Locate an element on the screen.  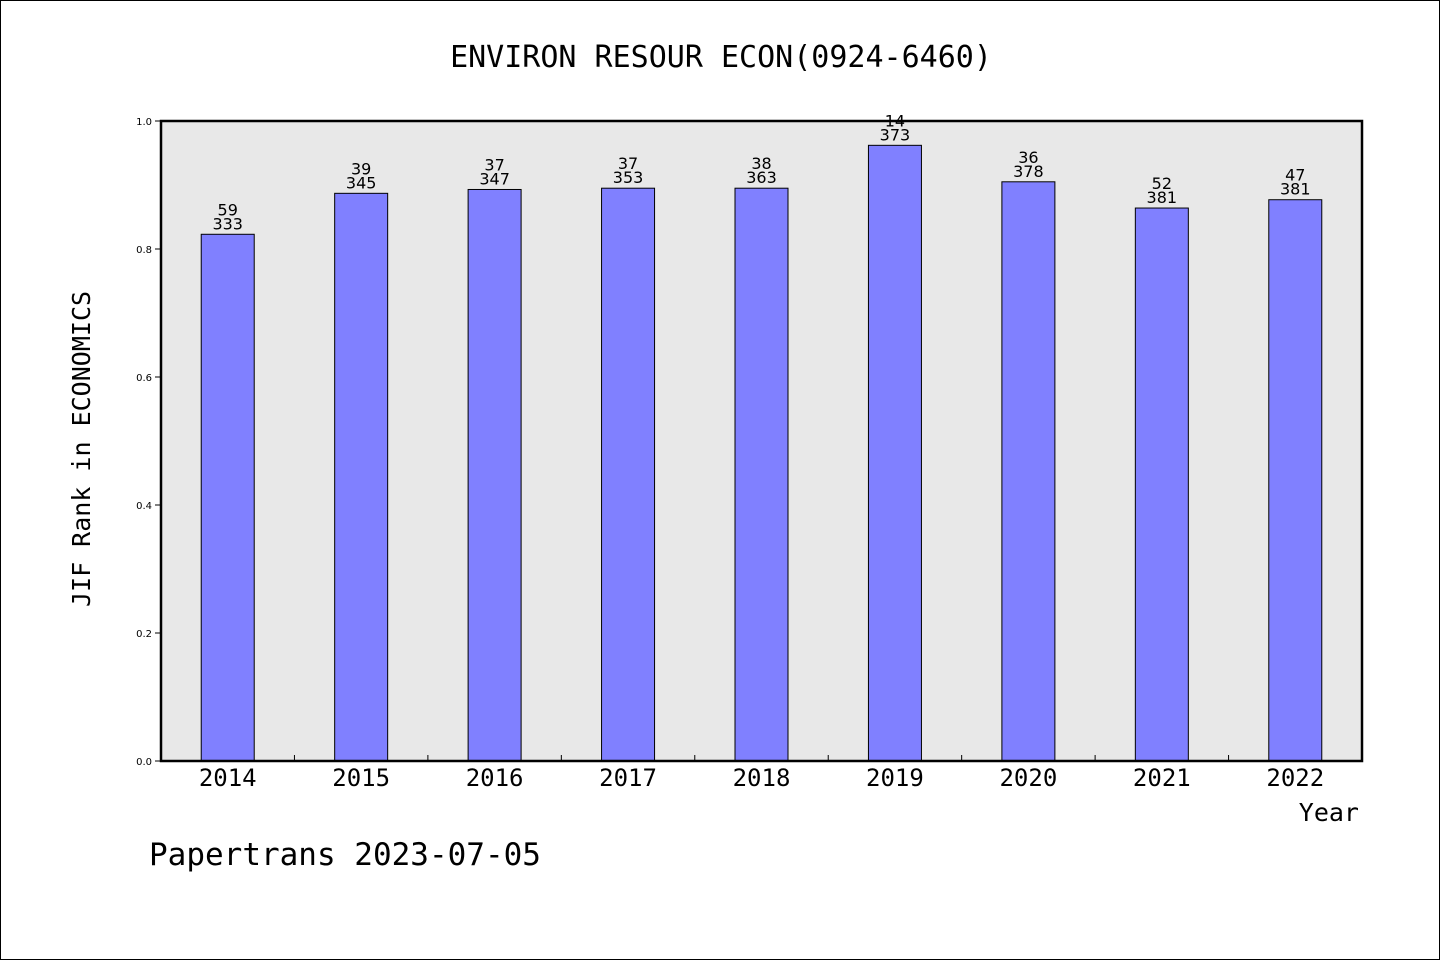
x-tick-label-2016: 2016 is located at coordinates (495, 778).